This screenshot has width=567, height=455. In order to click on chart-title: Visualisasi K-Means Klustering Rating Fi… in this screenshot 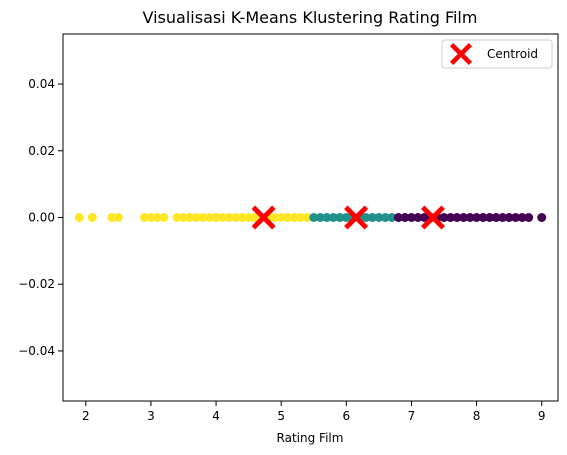, I will do `click(310, 17)`.